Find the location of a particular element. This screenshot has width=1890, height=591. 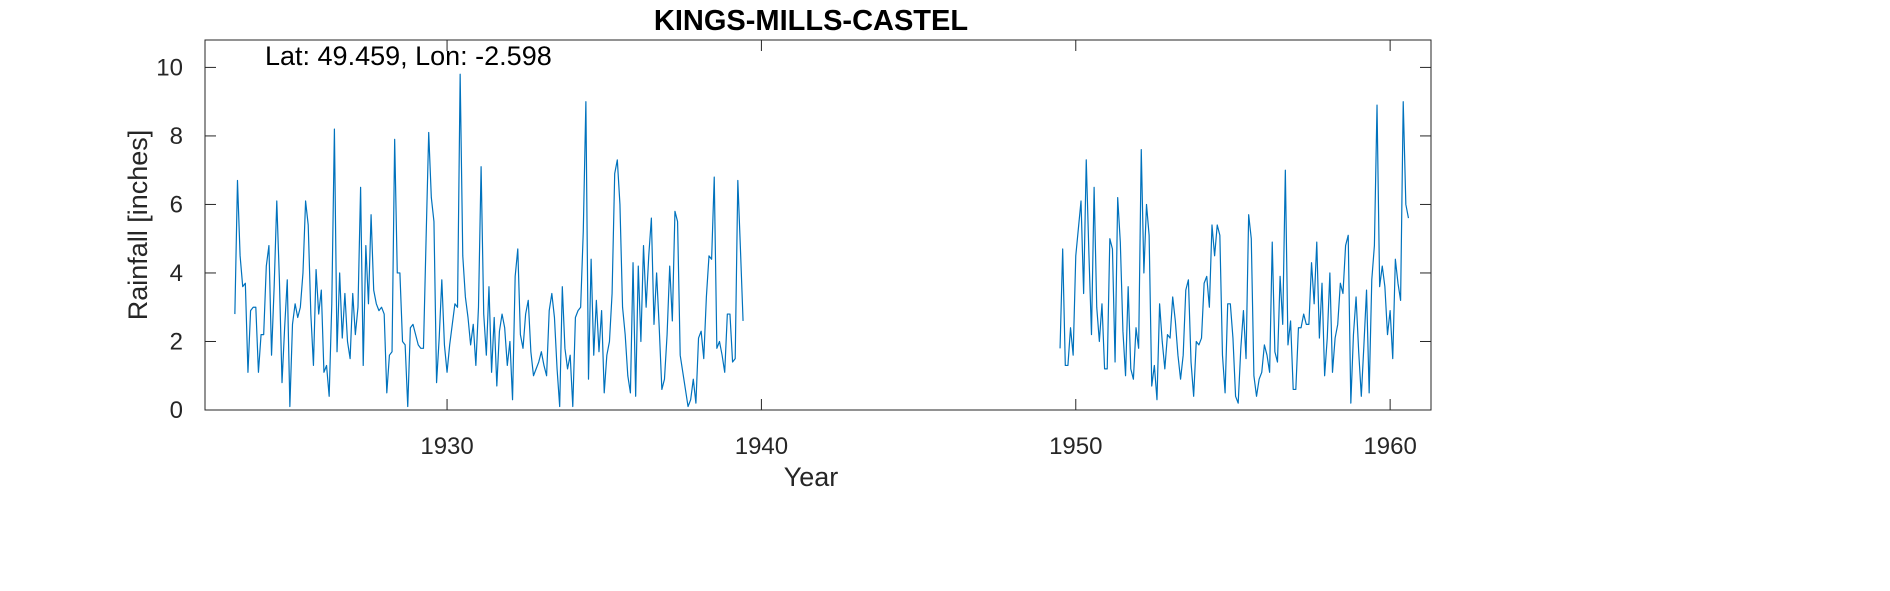

x-tick-label: 1930 is located at coordinates (446, 446).